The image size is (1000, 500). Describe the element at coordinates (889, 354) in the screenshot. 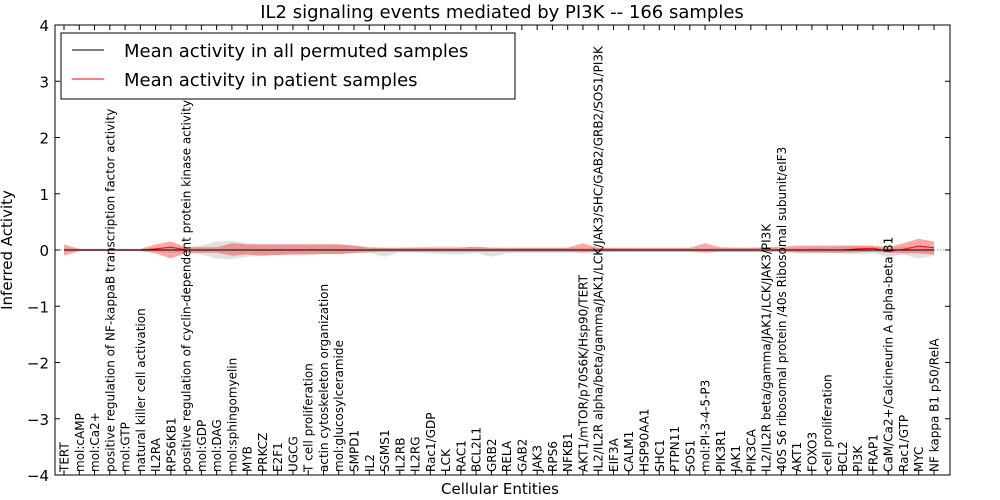

I see `x-tick-label: CaM/Ca2+/Calcineurin A alpha-beta B1` at that location.